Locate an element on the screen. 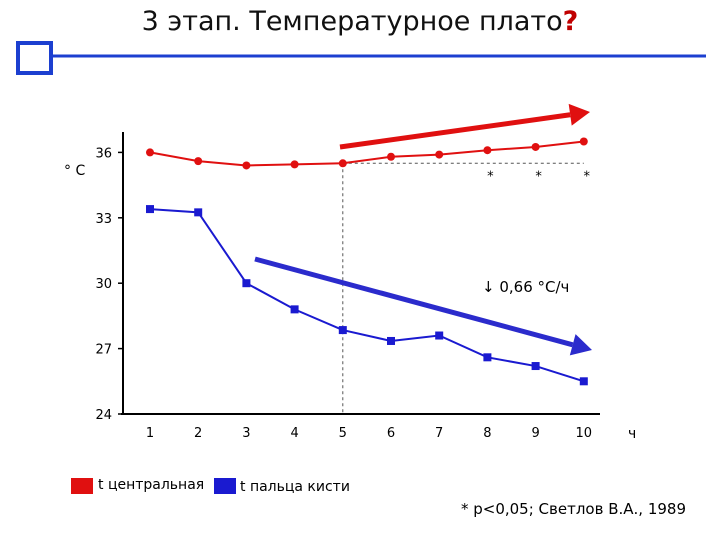 The height and width of the screenshot is (540, 720). x-unit-label: ч is located at coordinates (632, 434).